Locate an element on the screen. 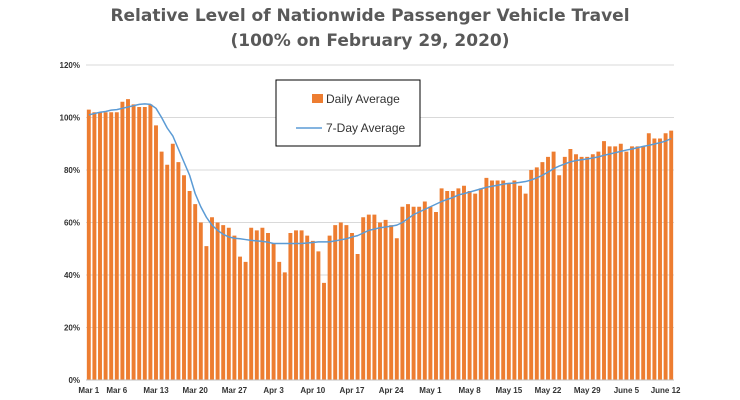 The height and width of the screenshot is (400, 740). x-tick-label: May 29 is located at coordinates (587, 390).